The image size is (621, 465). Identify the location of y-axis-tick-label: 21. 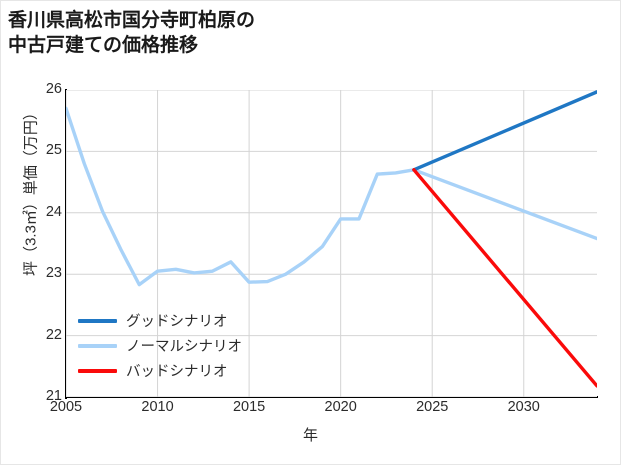
(53, 396).